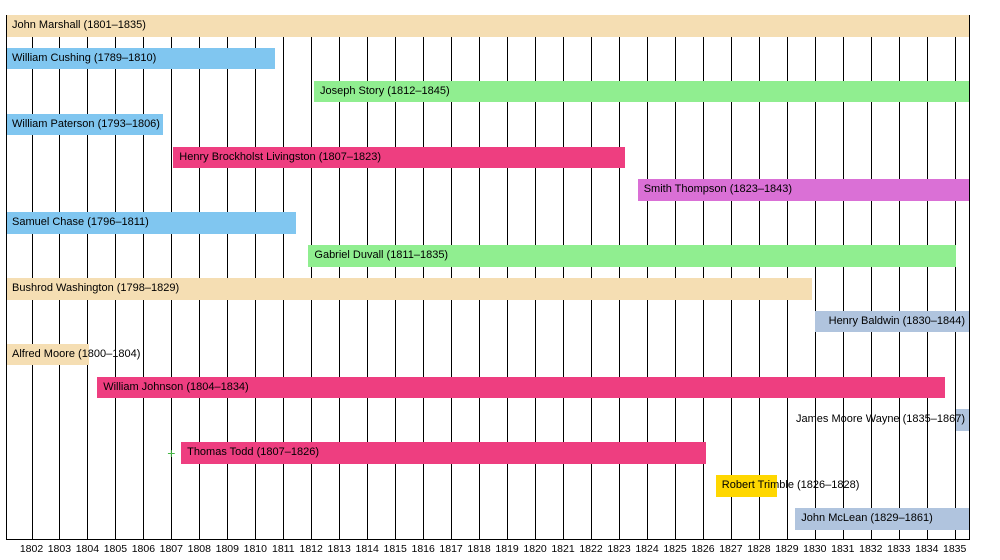 The width and height of the screenshot is (1000, 560). Describe the element at coordinates (151, 223) in the screenshot. I see `tenure-bar-samuel-chase` at that location.